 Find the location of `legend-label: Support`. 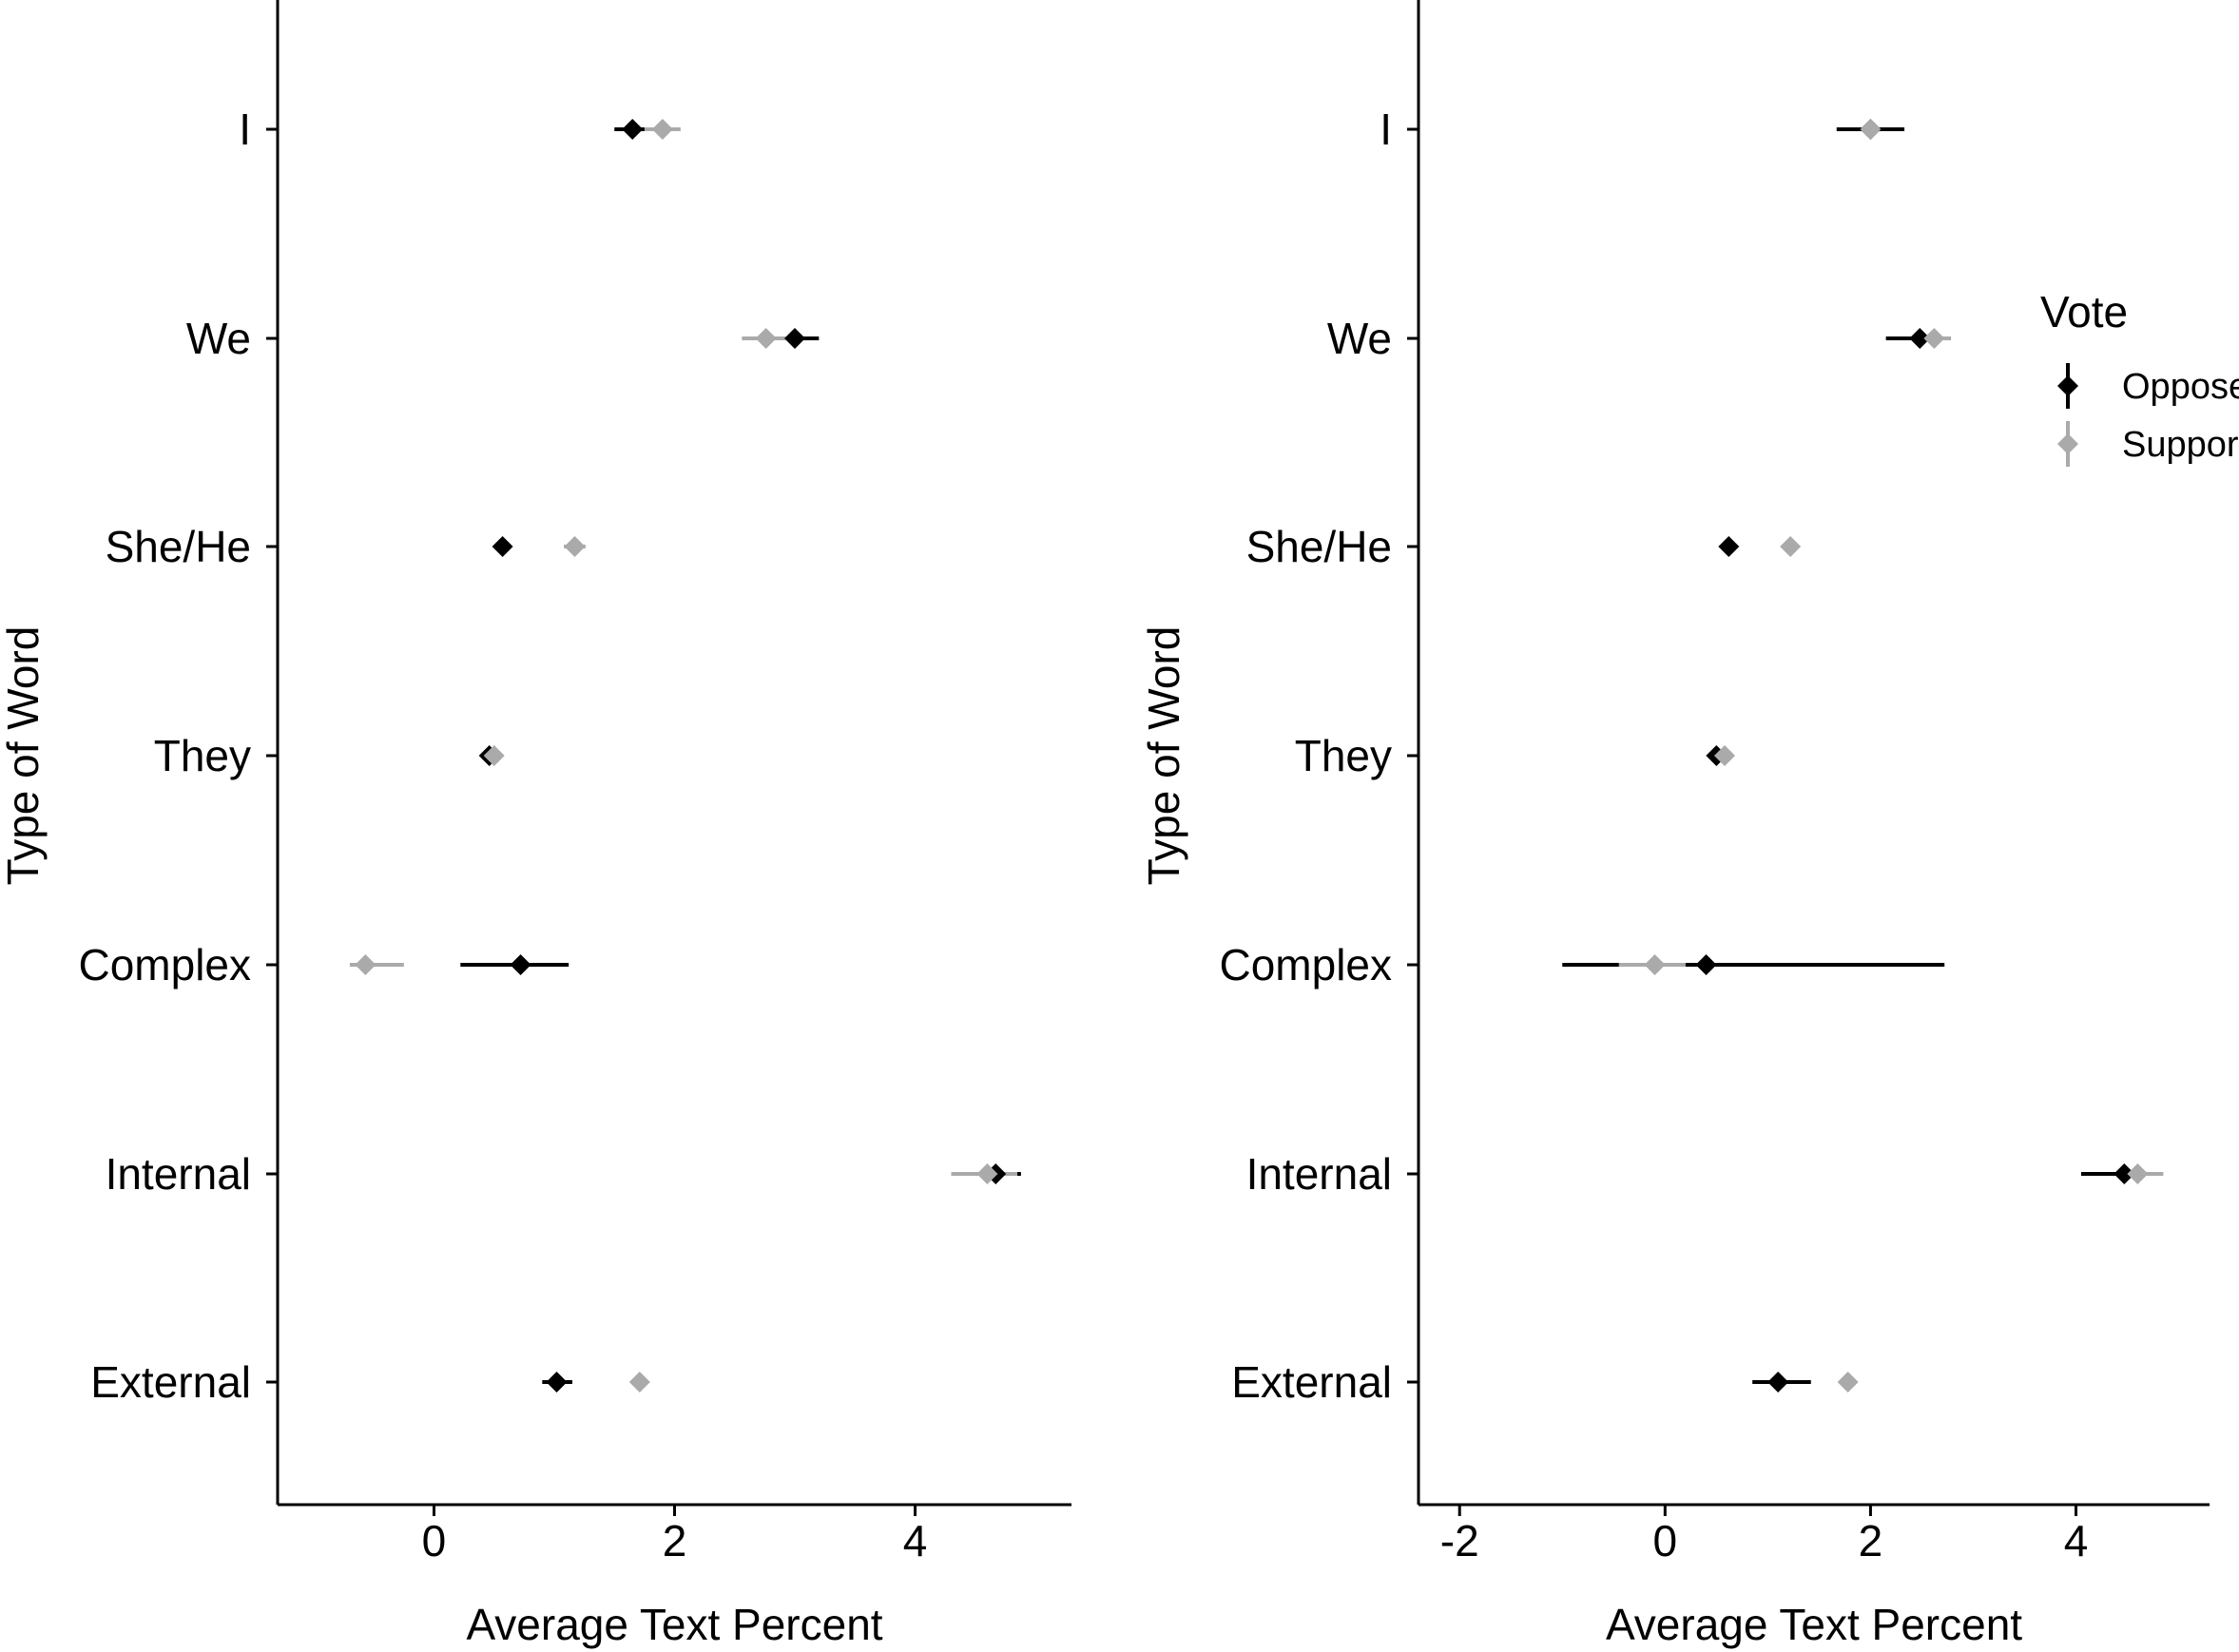

legend-label: Support is located at coordinates (2180, 445).